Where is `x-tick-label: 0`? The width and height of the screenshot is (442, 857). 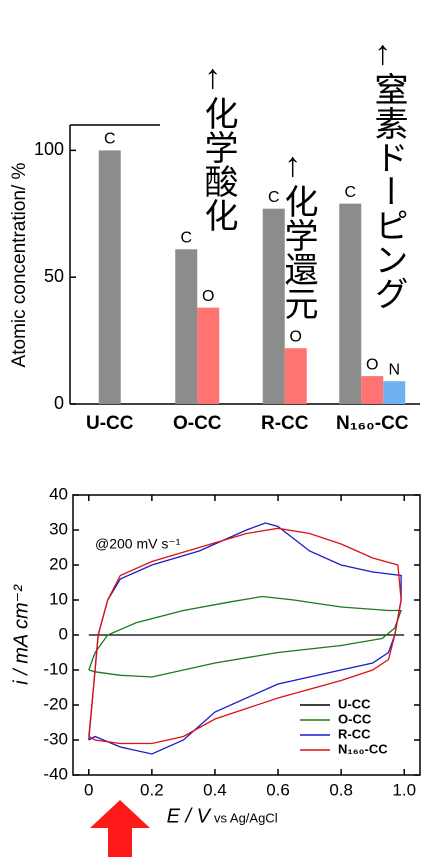
x-tick-label: 0 is located at coordinates (88, 789).